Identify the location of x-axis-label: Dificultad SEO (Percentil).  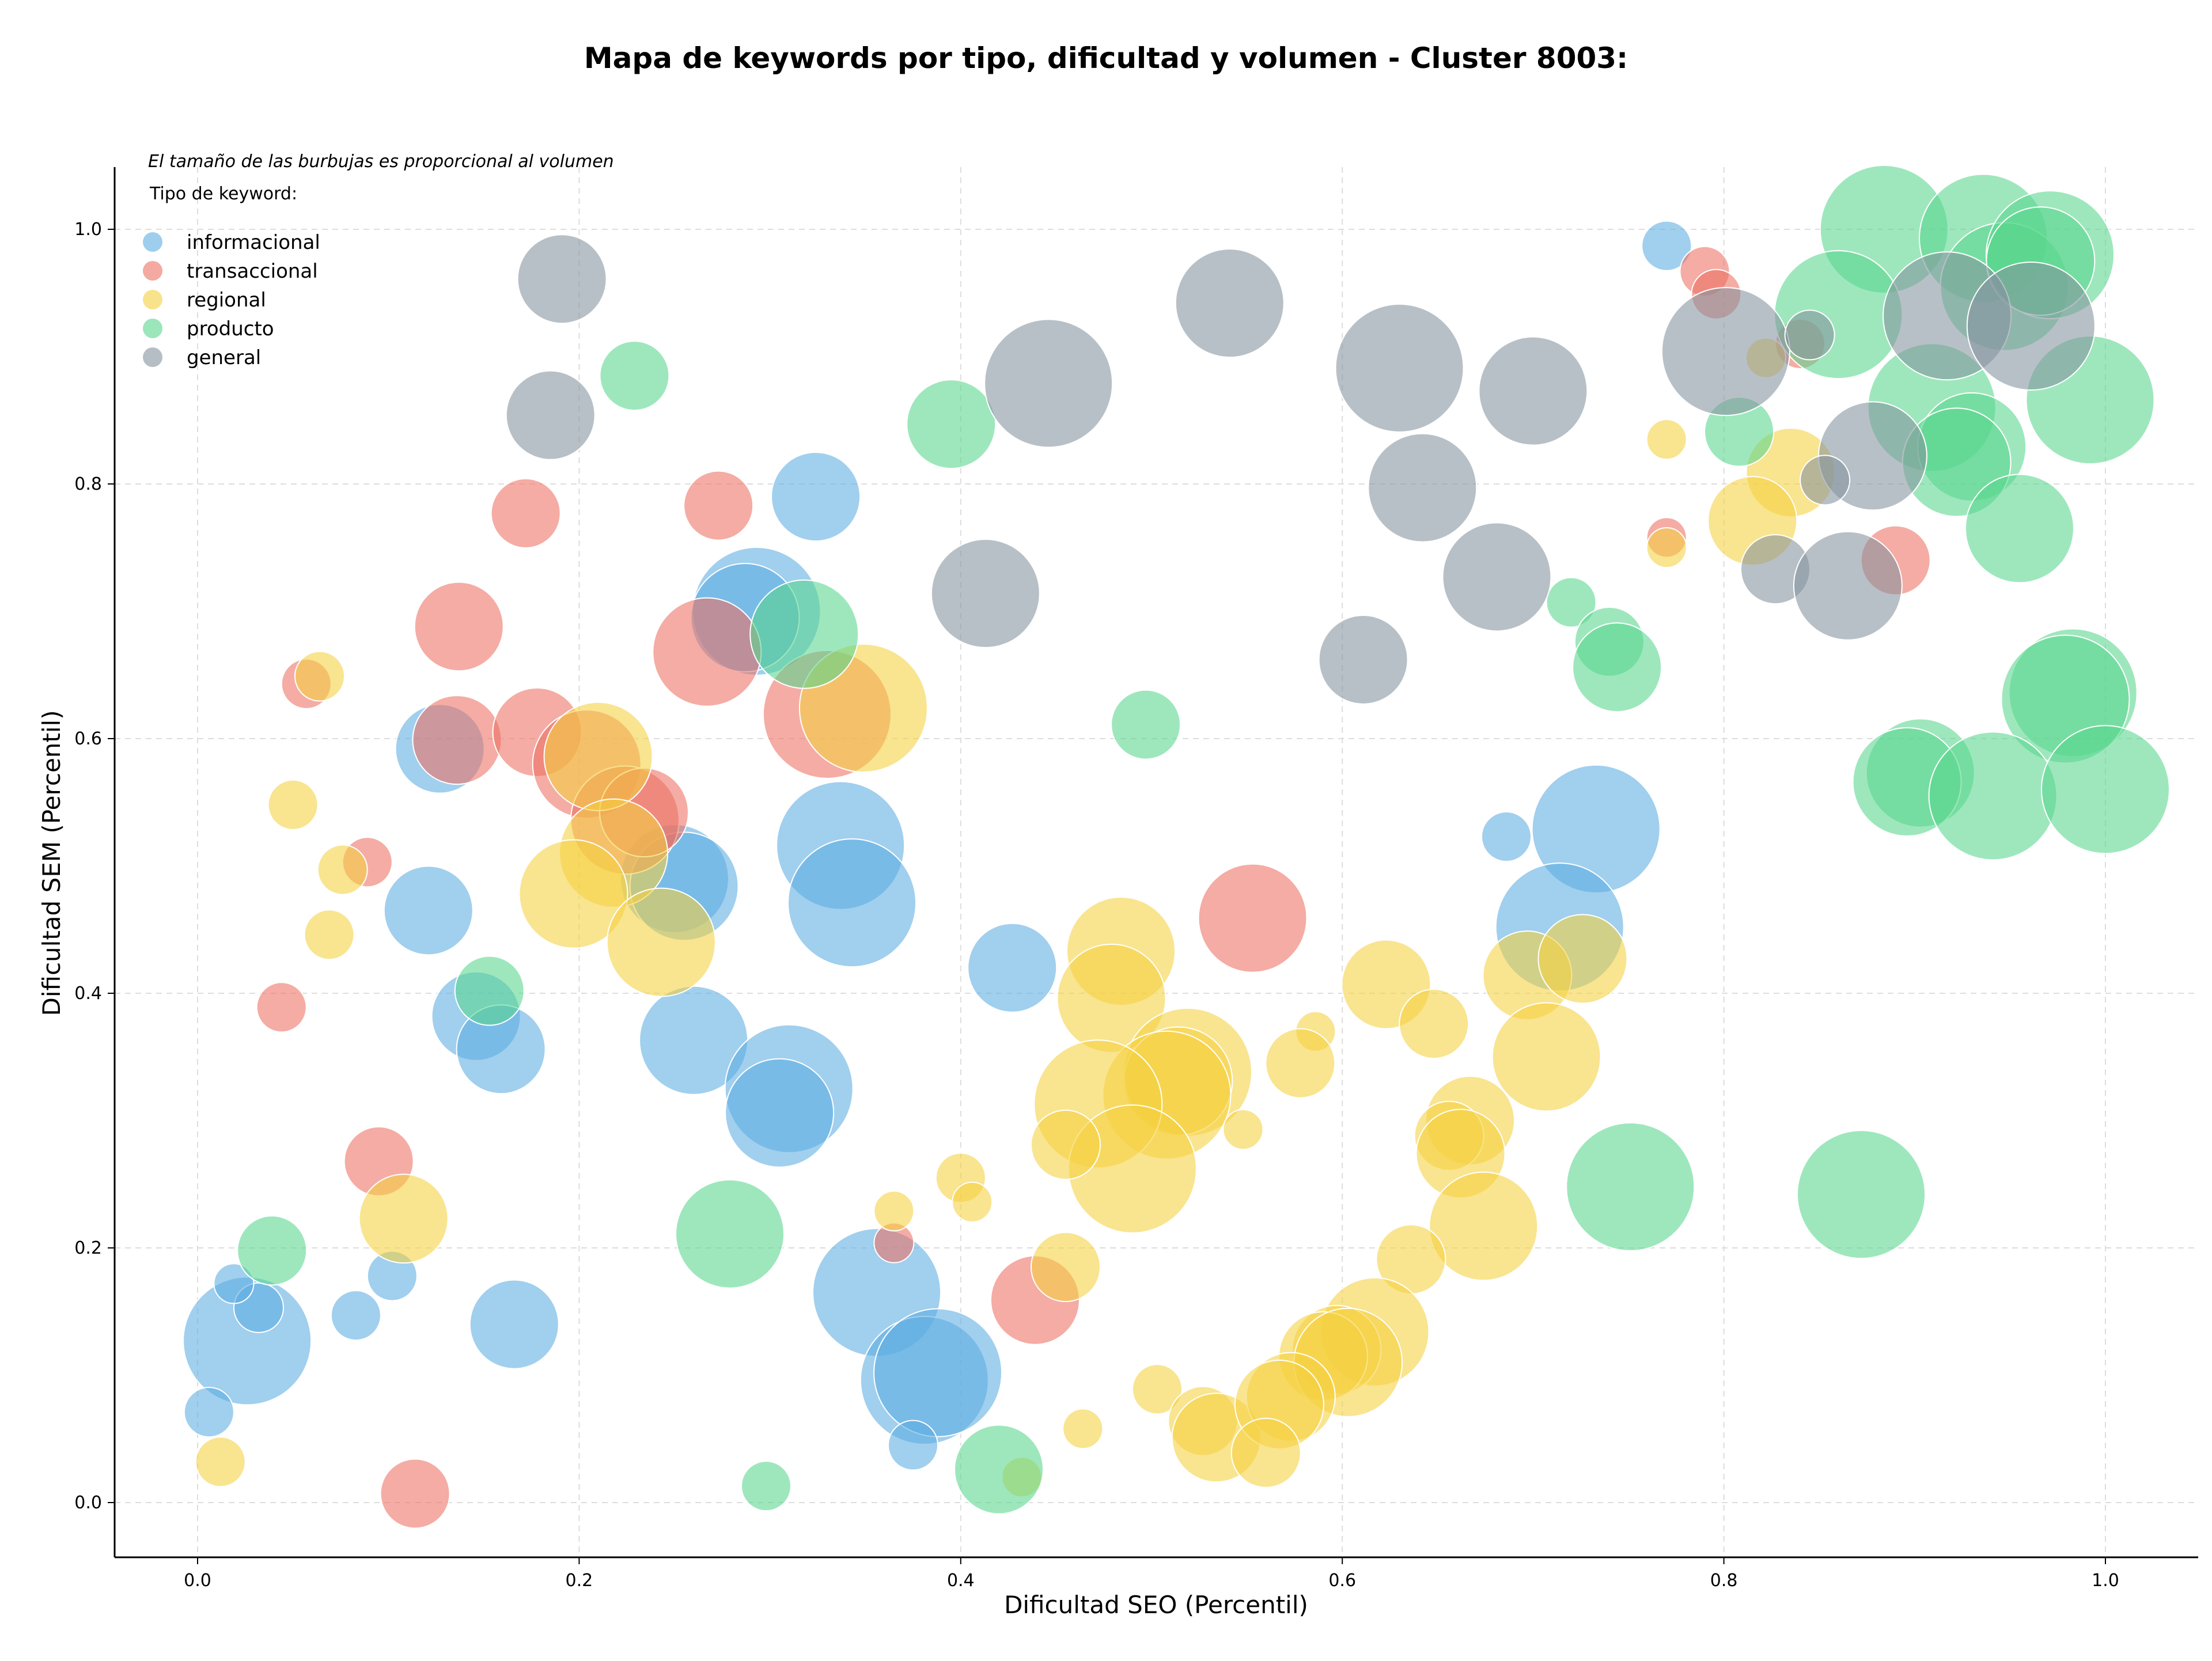
(1156, 1605).